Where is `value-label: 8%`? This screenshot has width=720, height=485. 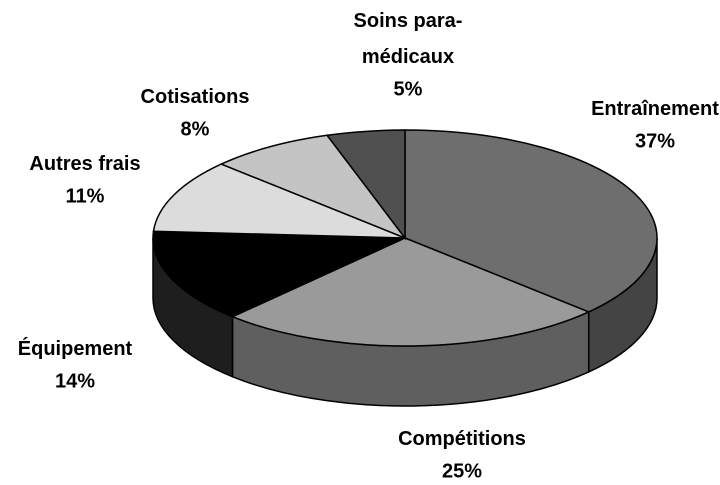
value-label: 8% is located at coordinates (195, 129).